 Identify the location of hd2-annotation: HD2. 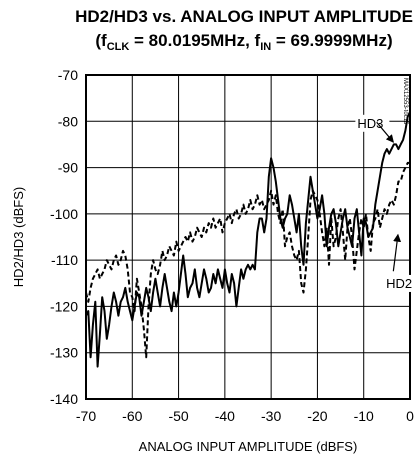
(399, 283).